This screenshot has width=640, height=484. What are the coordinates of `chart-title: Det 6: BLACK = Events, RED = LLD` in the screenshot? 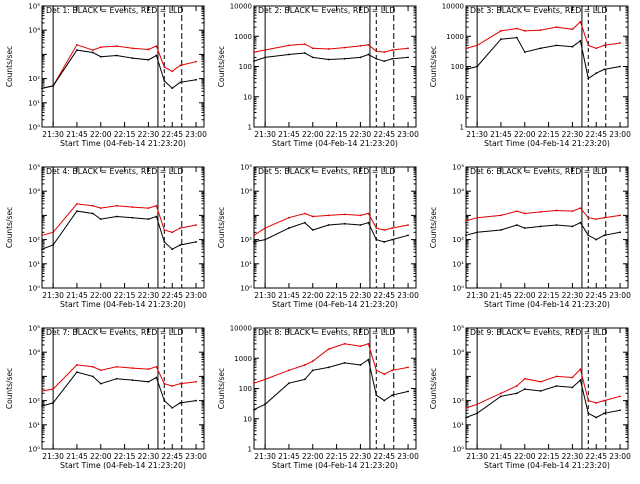 It's located at (538, 171).